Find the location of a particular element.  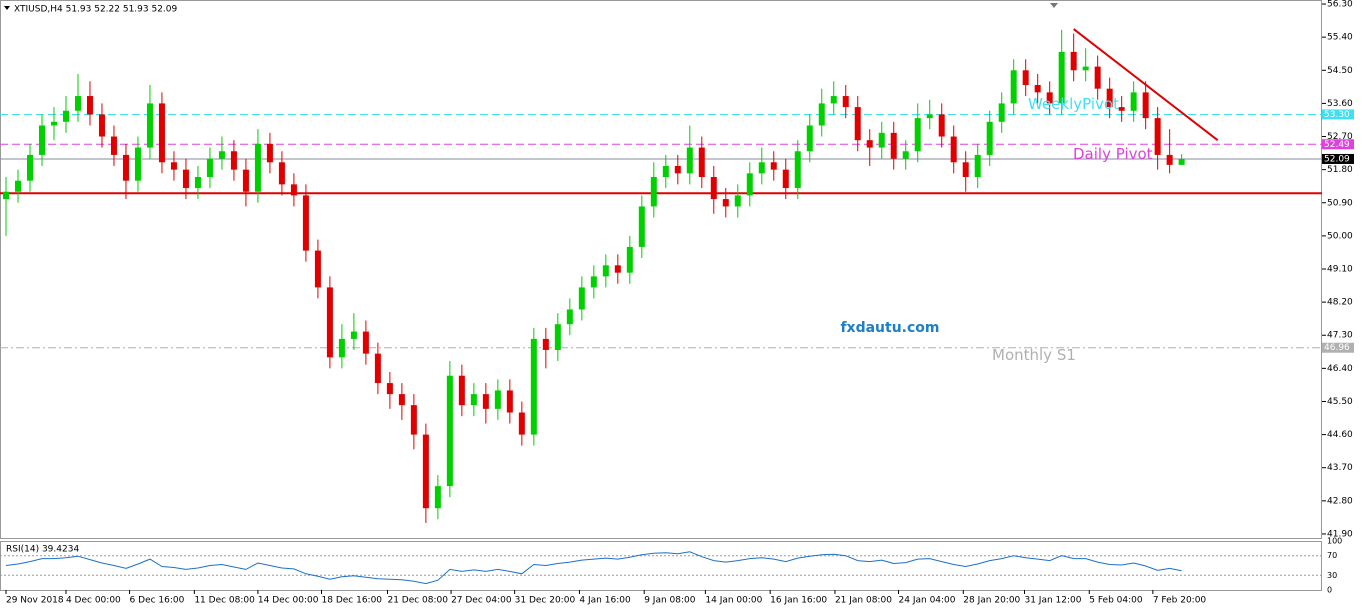

y-tick-label: 56.30 is located at coordinates (1340, 5).